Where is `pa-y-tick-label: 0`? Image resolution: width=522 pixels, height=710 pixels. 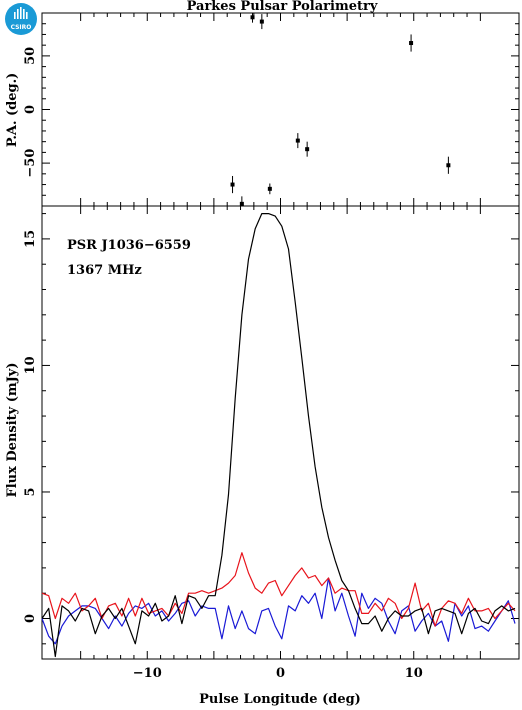
pa-y-tick-label: 0 is located at coordinates (30, 109).